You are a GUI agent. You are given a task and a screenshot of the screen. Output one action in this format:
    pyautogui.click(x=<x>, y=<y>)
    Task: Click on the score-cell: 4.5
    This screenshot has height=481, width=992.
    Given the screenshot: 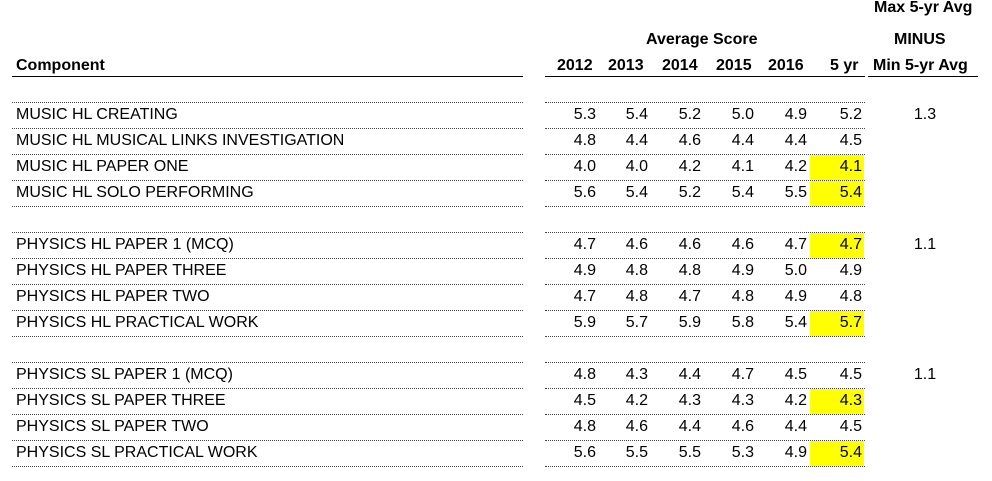 What is the action you would take?
    pyautogui.click(x=584, y=400)
    